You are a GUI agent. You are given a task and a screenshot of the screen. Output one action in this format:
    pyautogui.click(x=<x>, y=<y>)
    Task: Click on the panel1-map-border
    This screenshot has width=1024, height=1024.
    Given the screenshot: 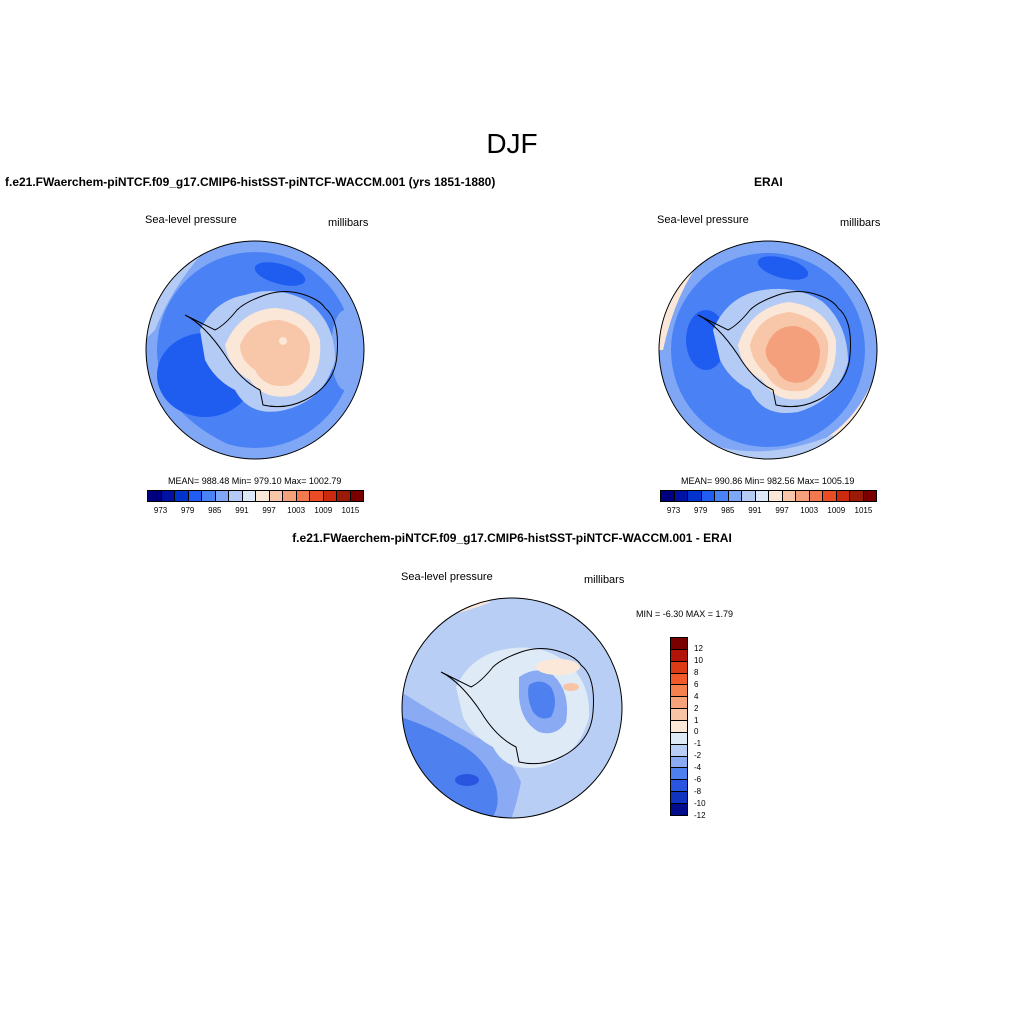 What is the action you would take?
    pyautogui.click(x=255, y=350)
    